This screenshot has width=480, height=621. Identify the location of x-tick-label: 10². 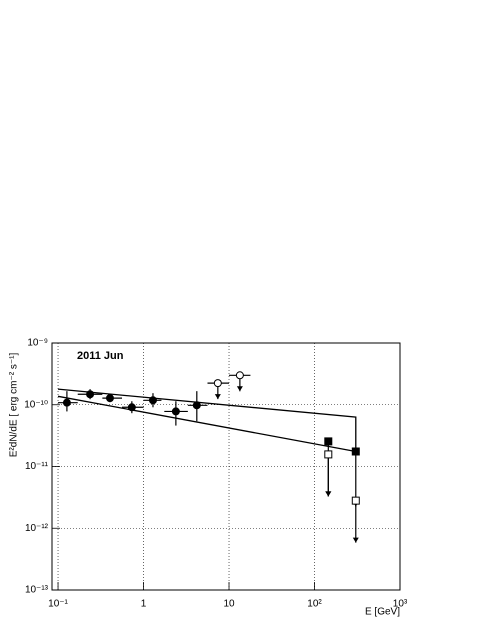
(314, 604).